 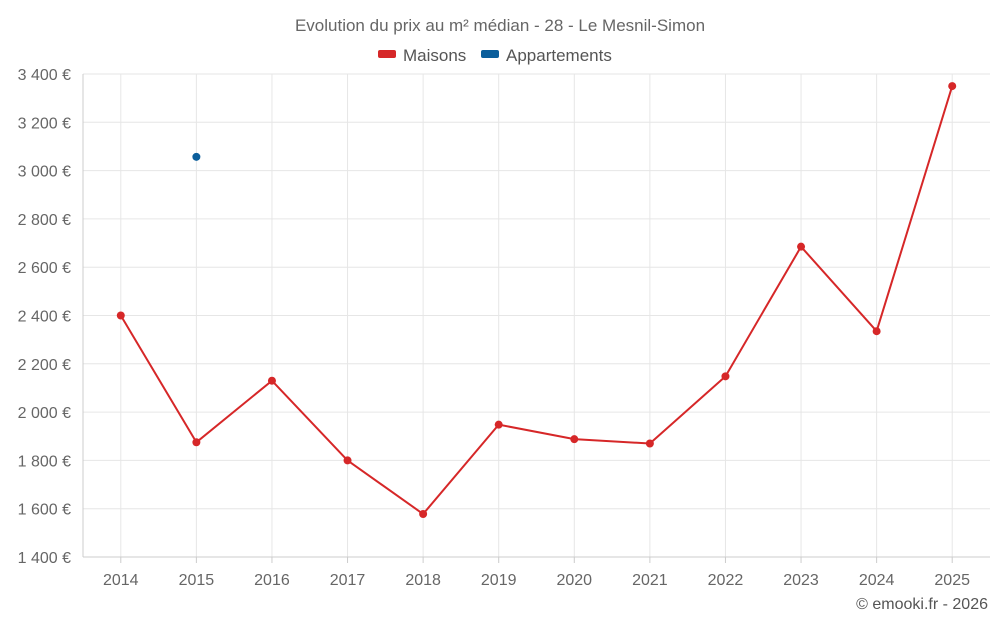 What do you see at coordinates (197, 580) in the screenshot?
I see `x-tick-label: 2015` at bounding box center [197, 580].